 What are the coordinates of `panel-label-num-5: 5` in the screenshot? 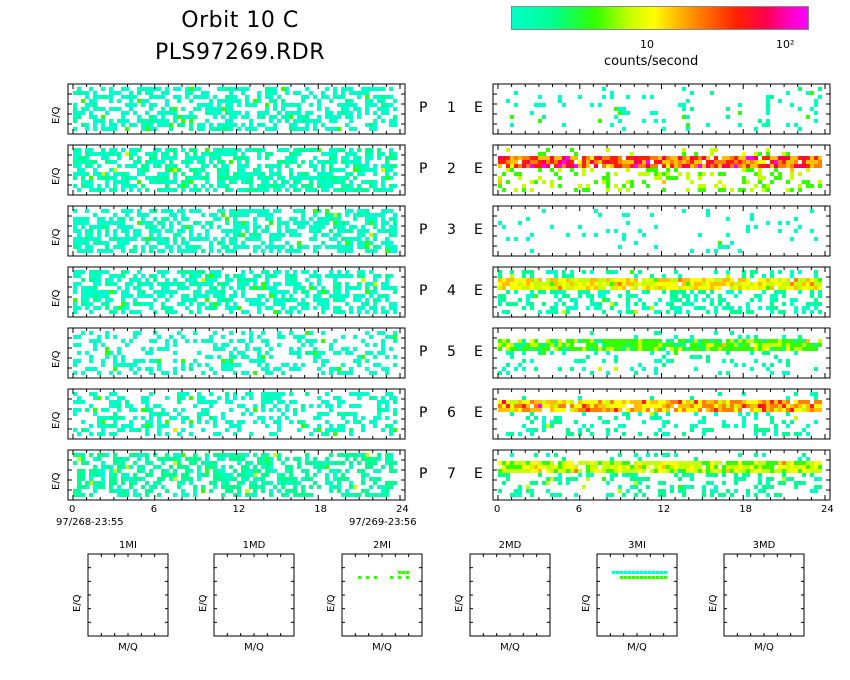 It's located at (451, 352).